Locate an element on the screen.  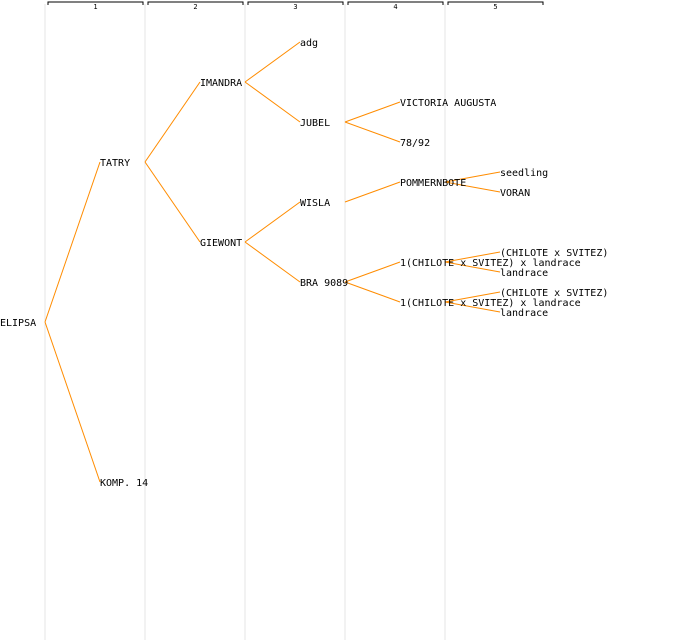
ancestor-label: TATRY is located at coordinates (115, 163).